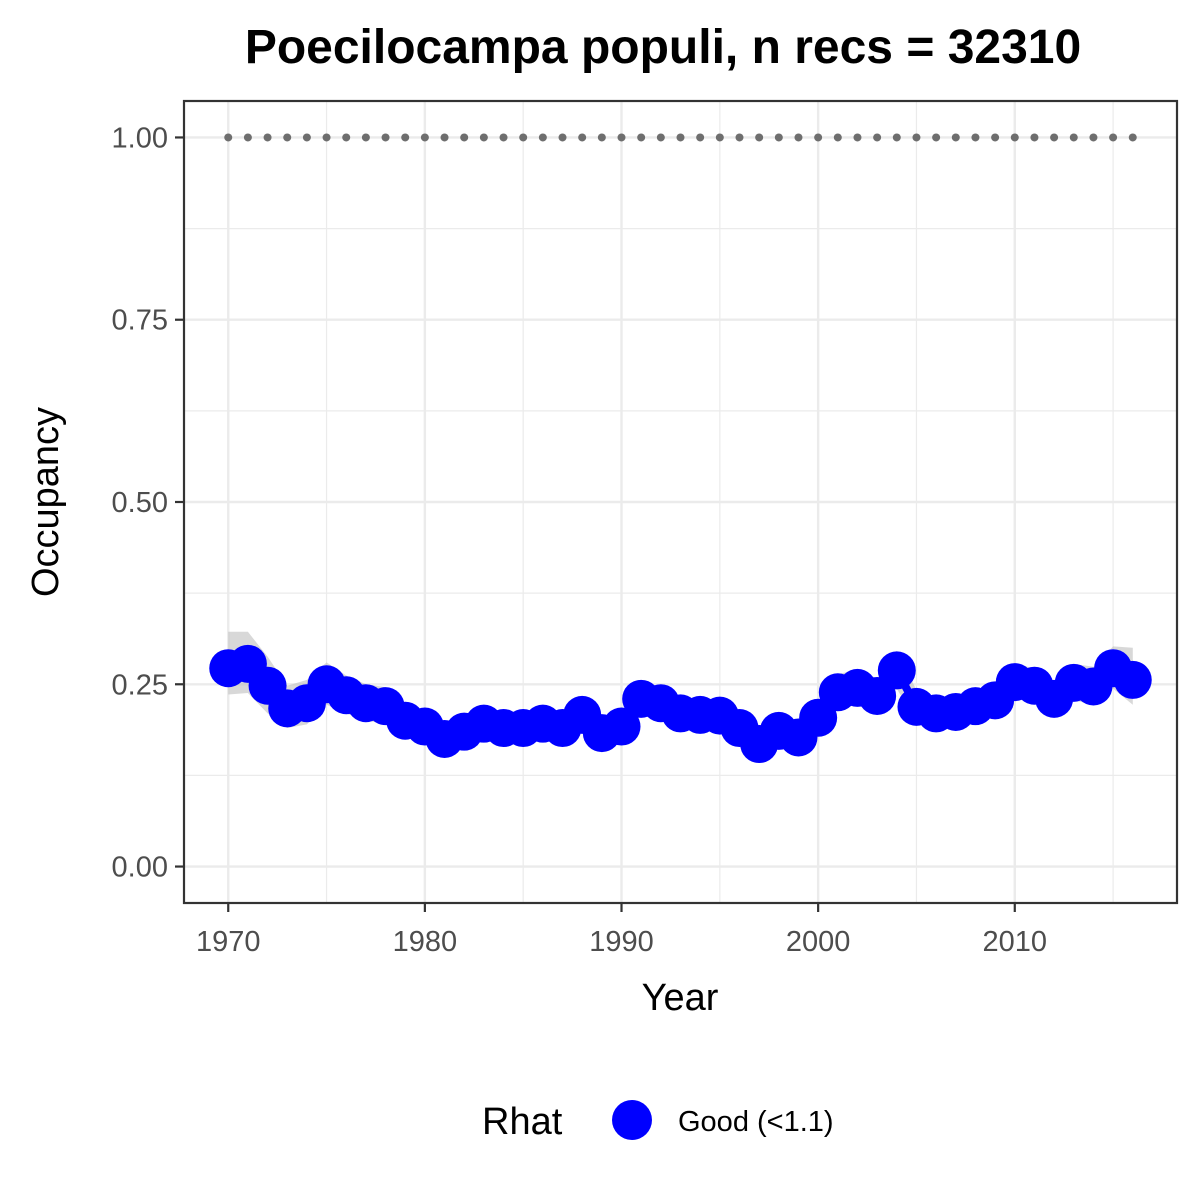 This screenshot has height=1200, width=1200. What do you see at coordinates (140, 138) in the screenshot?
I see `y-tick-label: 1.00` at bounding box center [140, 138].